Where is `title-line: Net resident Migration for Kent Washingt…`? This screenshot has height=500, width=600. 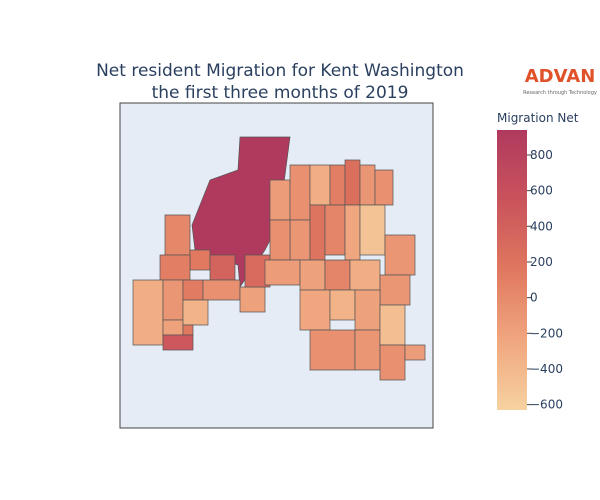
title-line: Net resident Migration for Kent Washingt… is located at coordinates (280, 71).